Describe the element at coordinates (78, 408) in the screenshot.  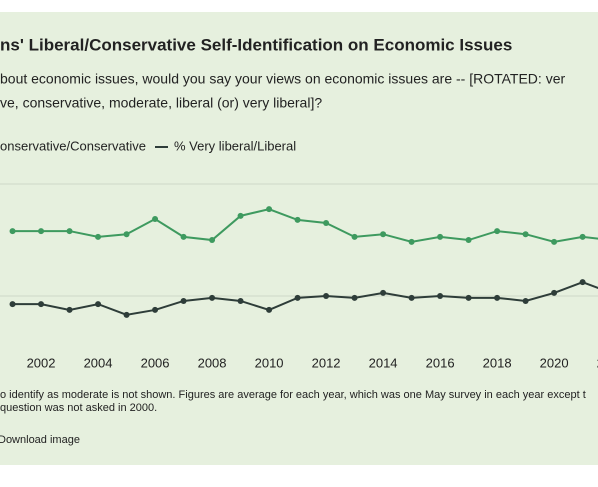
I see `note: question was not asked in 2000.` at that location.